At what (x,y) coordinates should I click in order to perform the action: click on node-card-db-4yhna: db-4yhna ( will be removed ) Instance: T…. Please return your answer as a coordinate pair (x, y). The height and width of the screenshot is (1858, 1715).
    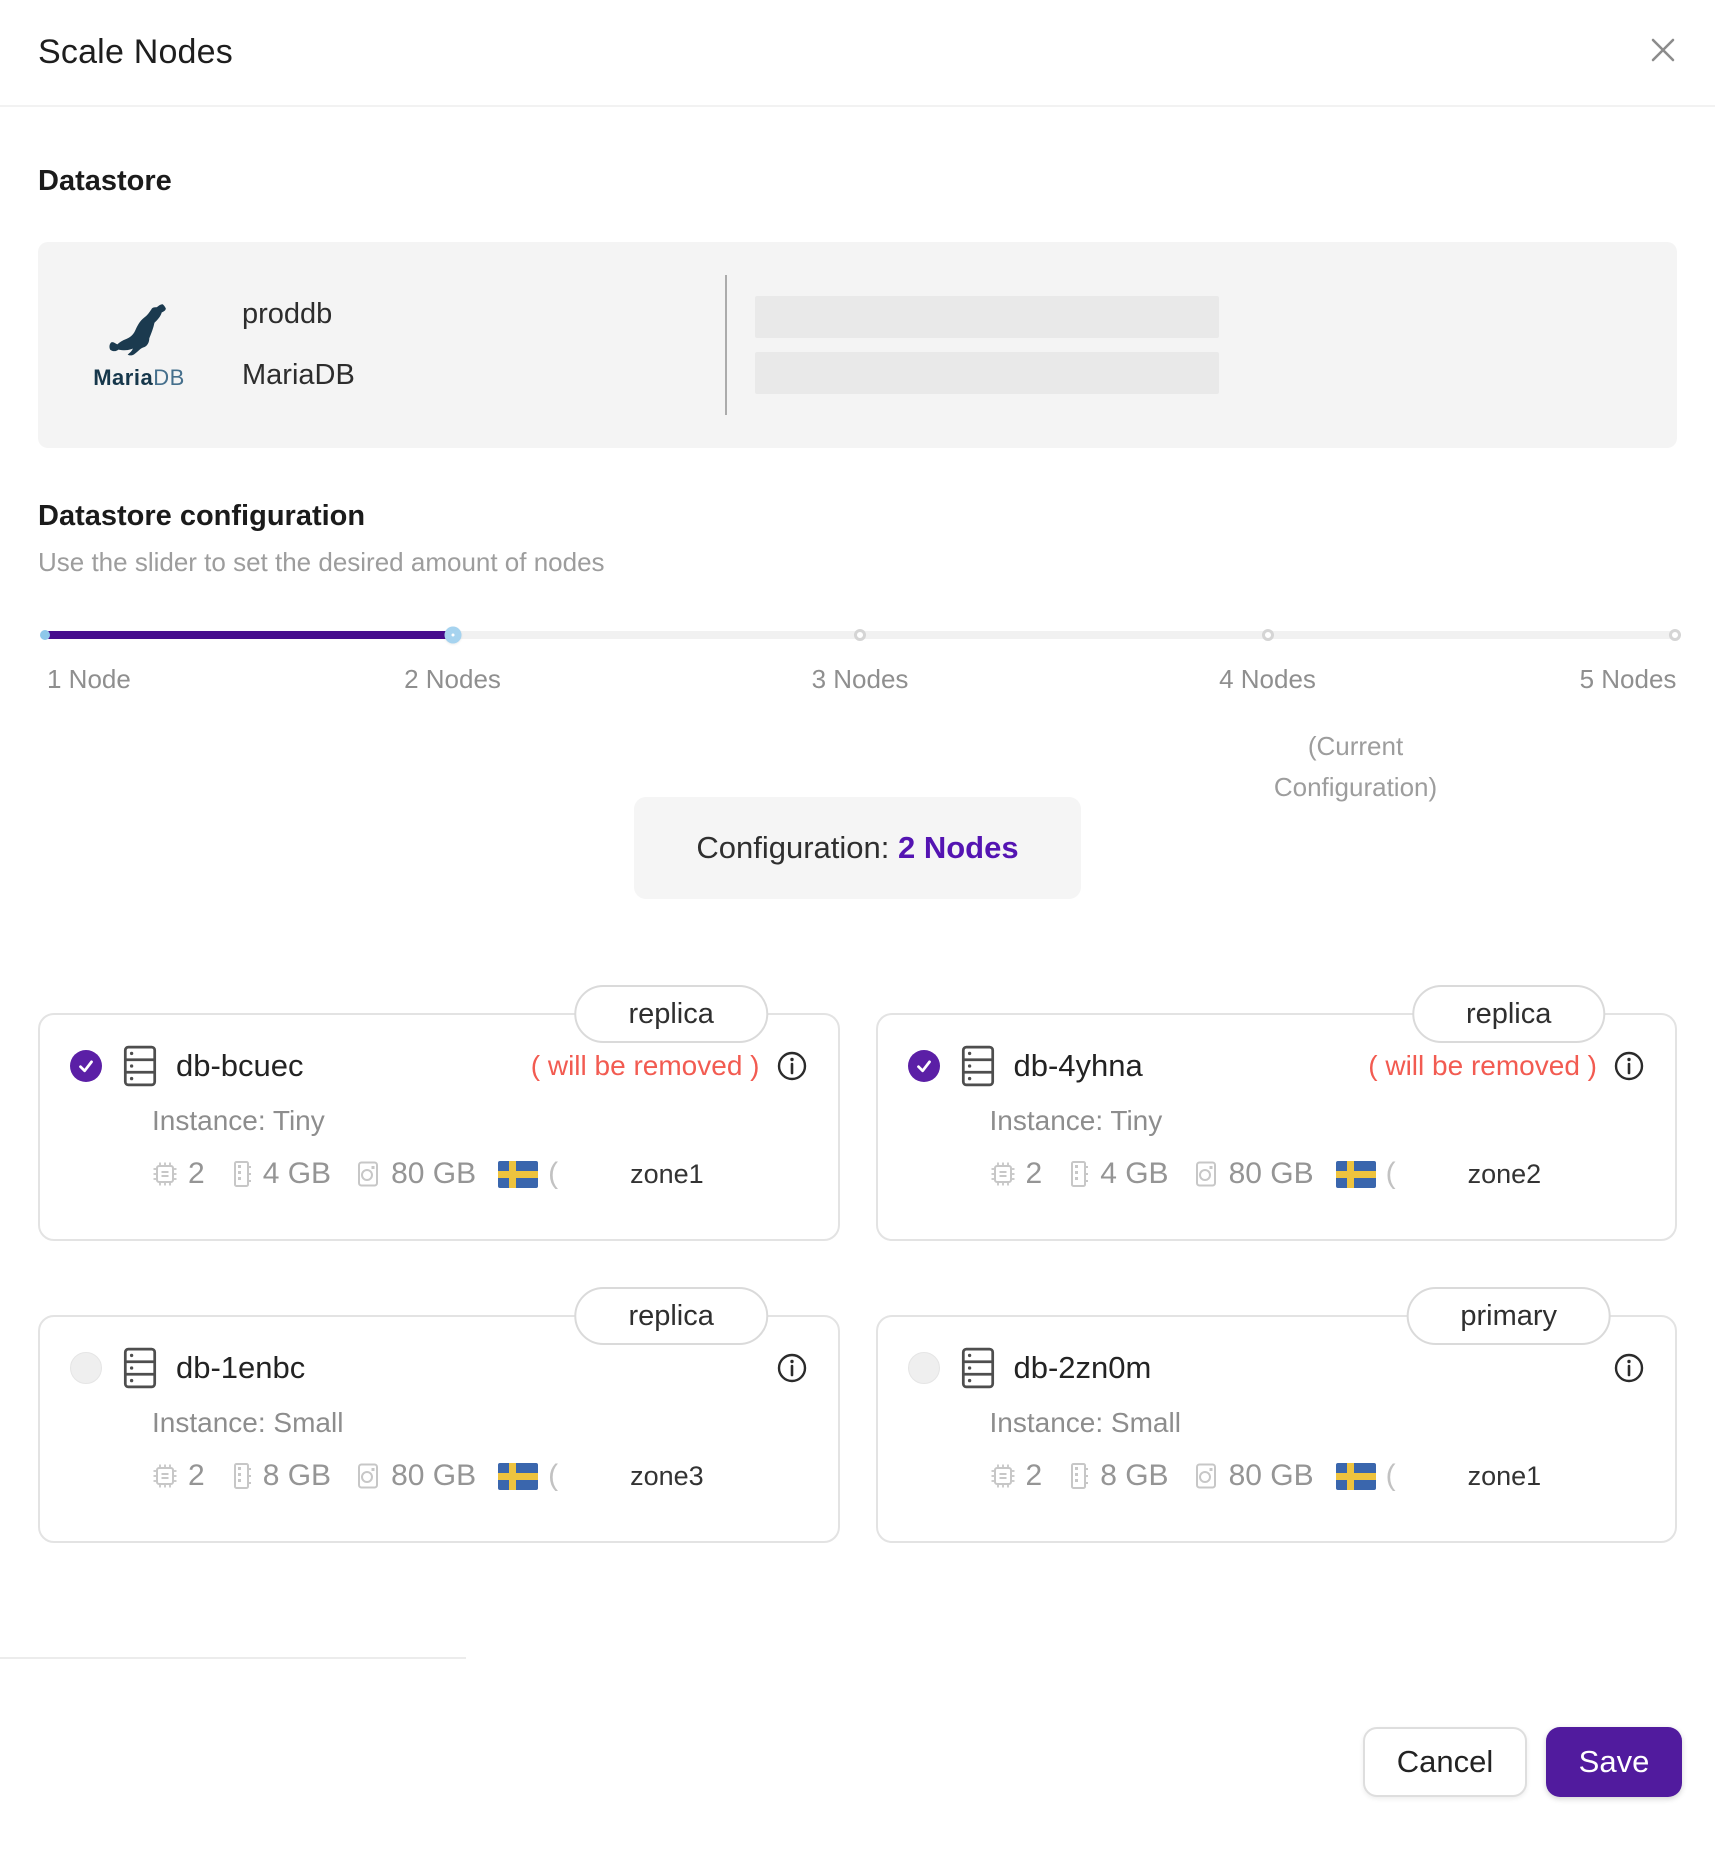
    Looking at the image, I should click on (1276, 1127).